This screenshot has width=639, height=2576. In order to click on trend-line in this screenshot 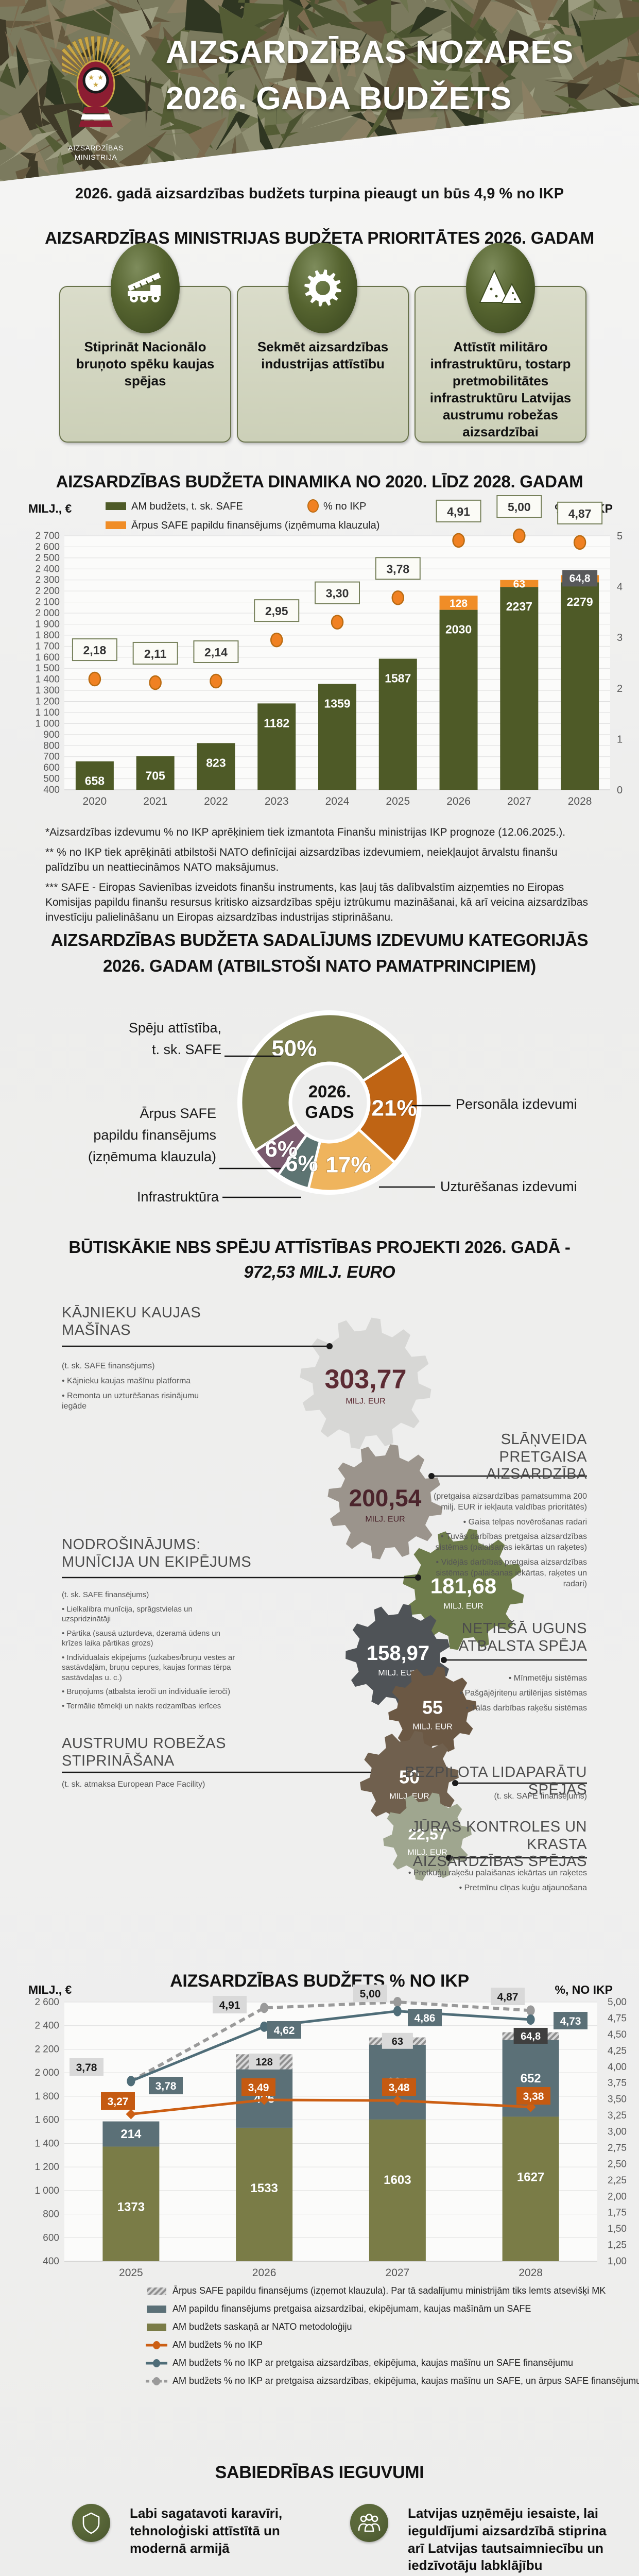, I will do `click(330, 2041)`.